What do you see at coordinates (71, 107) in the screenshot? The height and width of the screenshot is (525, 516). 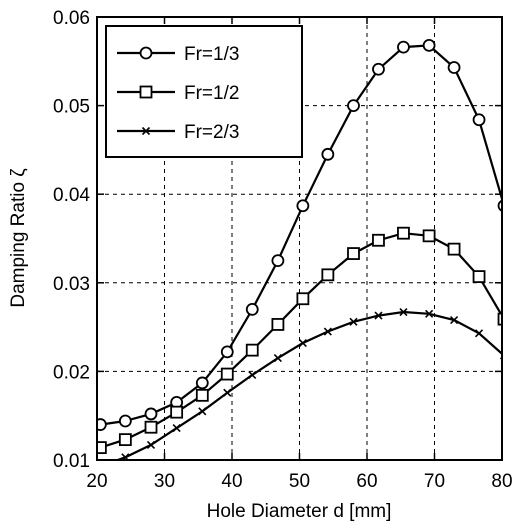 I see `y-tick-label: 0.05` at bounding box center [71, 107].